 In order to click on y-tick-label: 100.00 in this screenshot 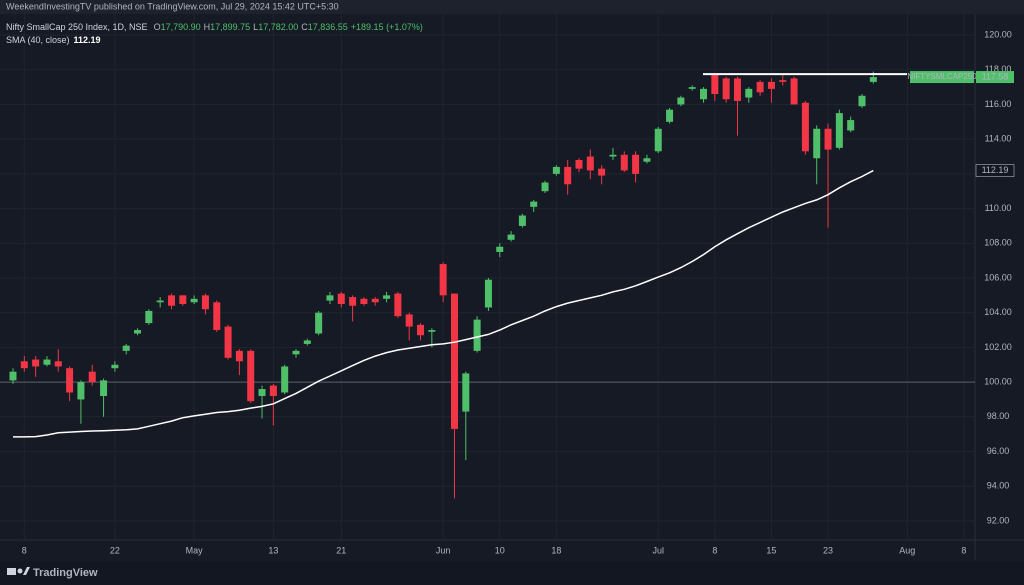, I will do `click(998, 381)`.